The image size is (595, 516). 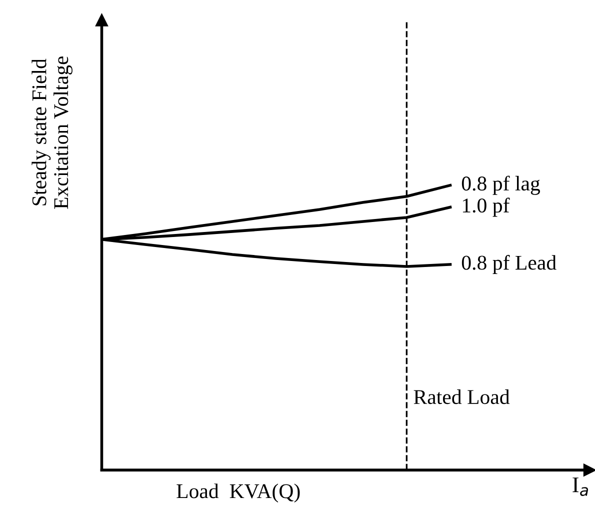 I want to click on x-axis-title: Load KVA(Q), so click(x=238, y=493).